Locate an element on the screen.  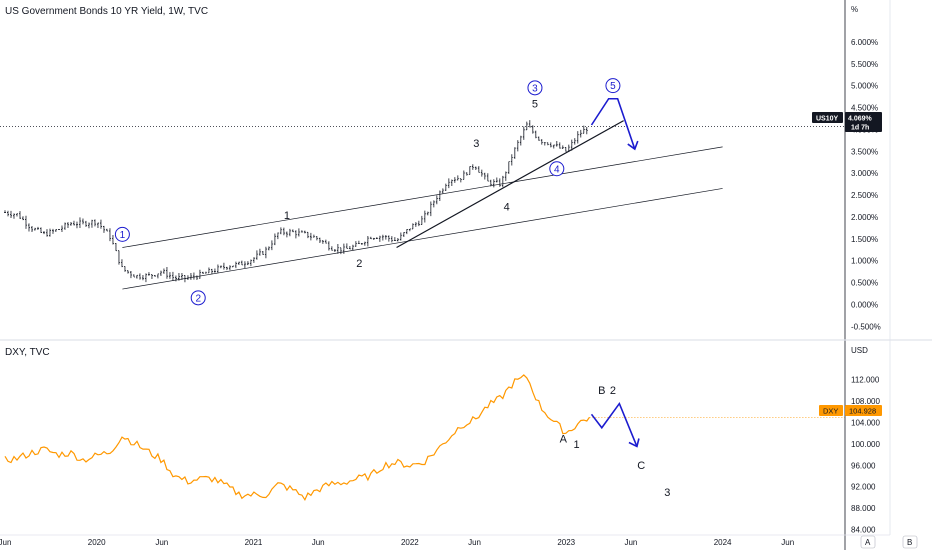
yield-wave-label: 5 is located at coordinates (535, 105).